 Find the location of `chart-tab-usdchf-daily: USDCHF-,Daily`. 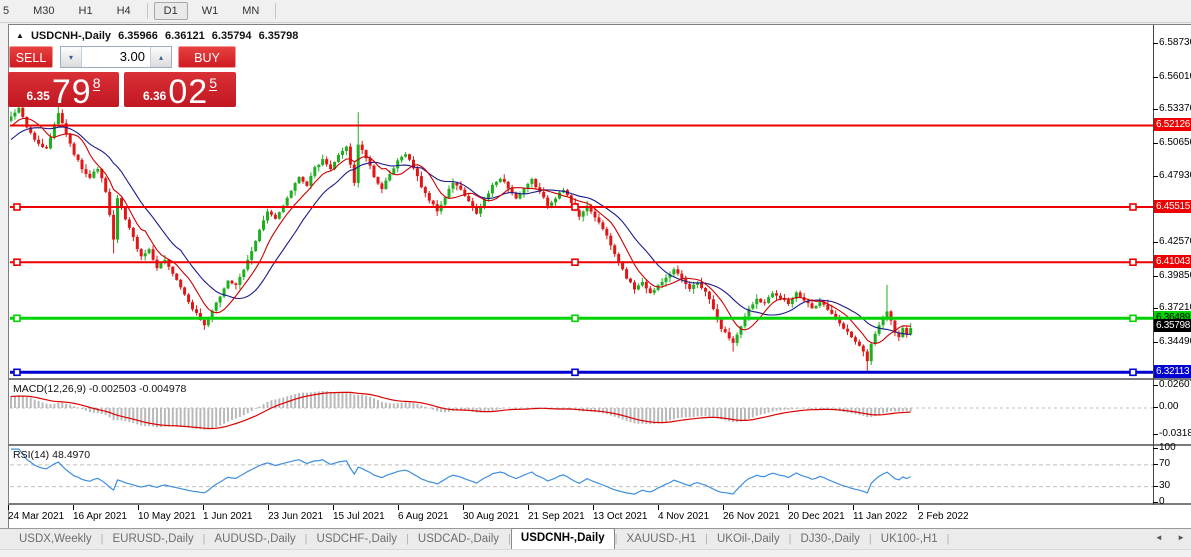

chart-tab-usdchf-daily: USDCHF-,Daily is located at coordinates (357, 539).